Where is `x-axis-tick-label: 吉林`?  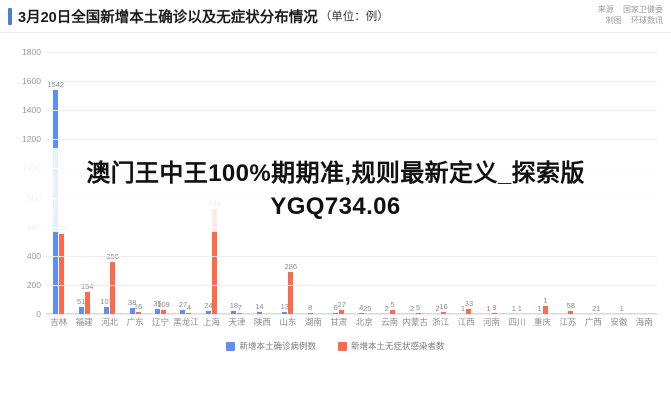
x-axis-tick-label: 吉林 is located at coordinates (59, 322).